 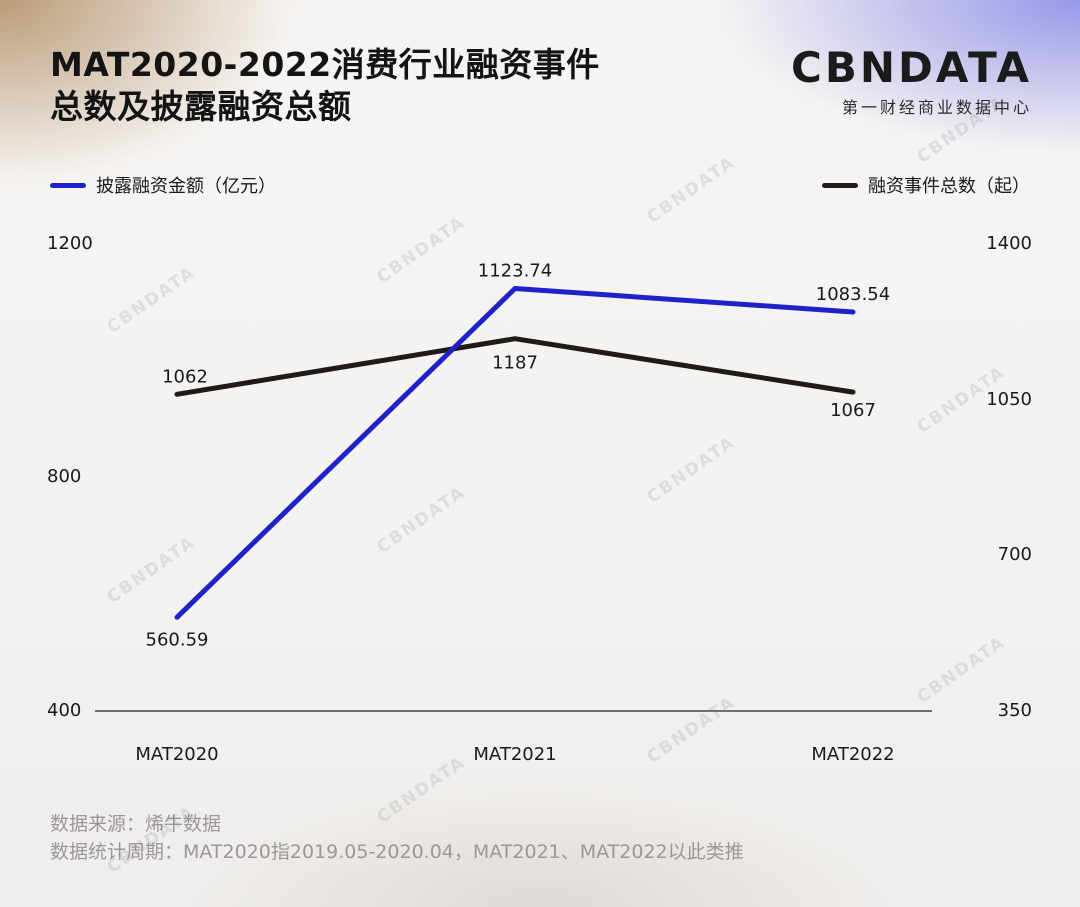 I want to click on right-y-tick: 350, so click(x=1014, y=710).